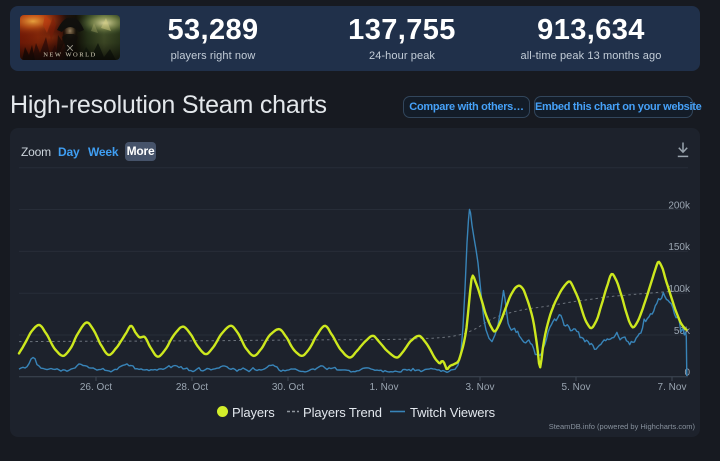 The image size is (720, 461). I want to click on svg-text: 200k, so click(679, 205).